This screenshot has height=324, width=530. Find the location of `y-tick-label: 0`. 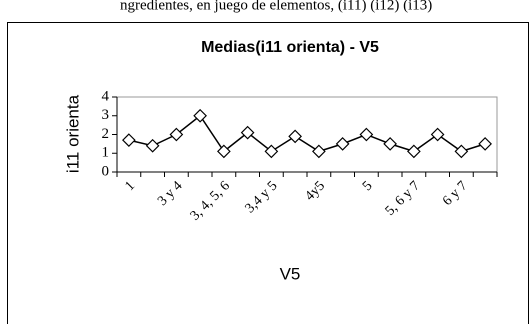

y-tick-label: 0 is located at coordinates (106, 171).